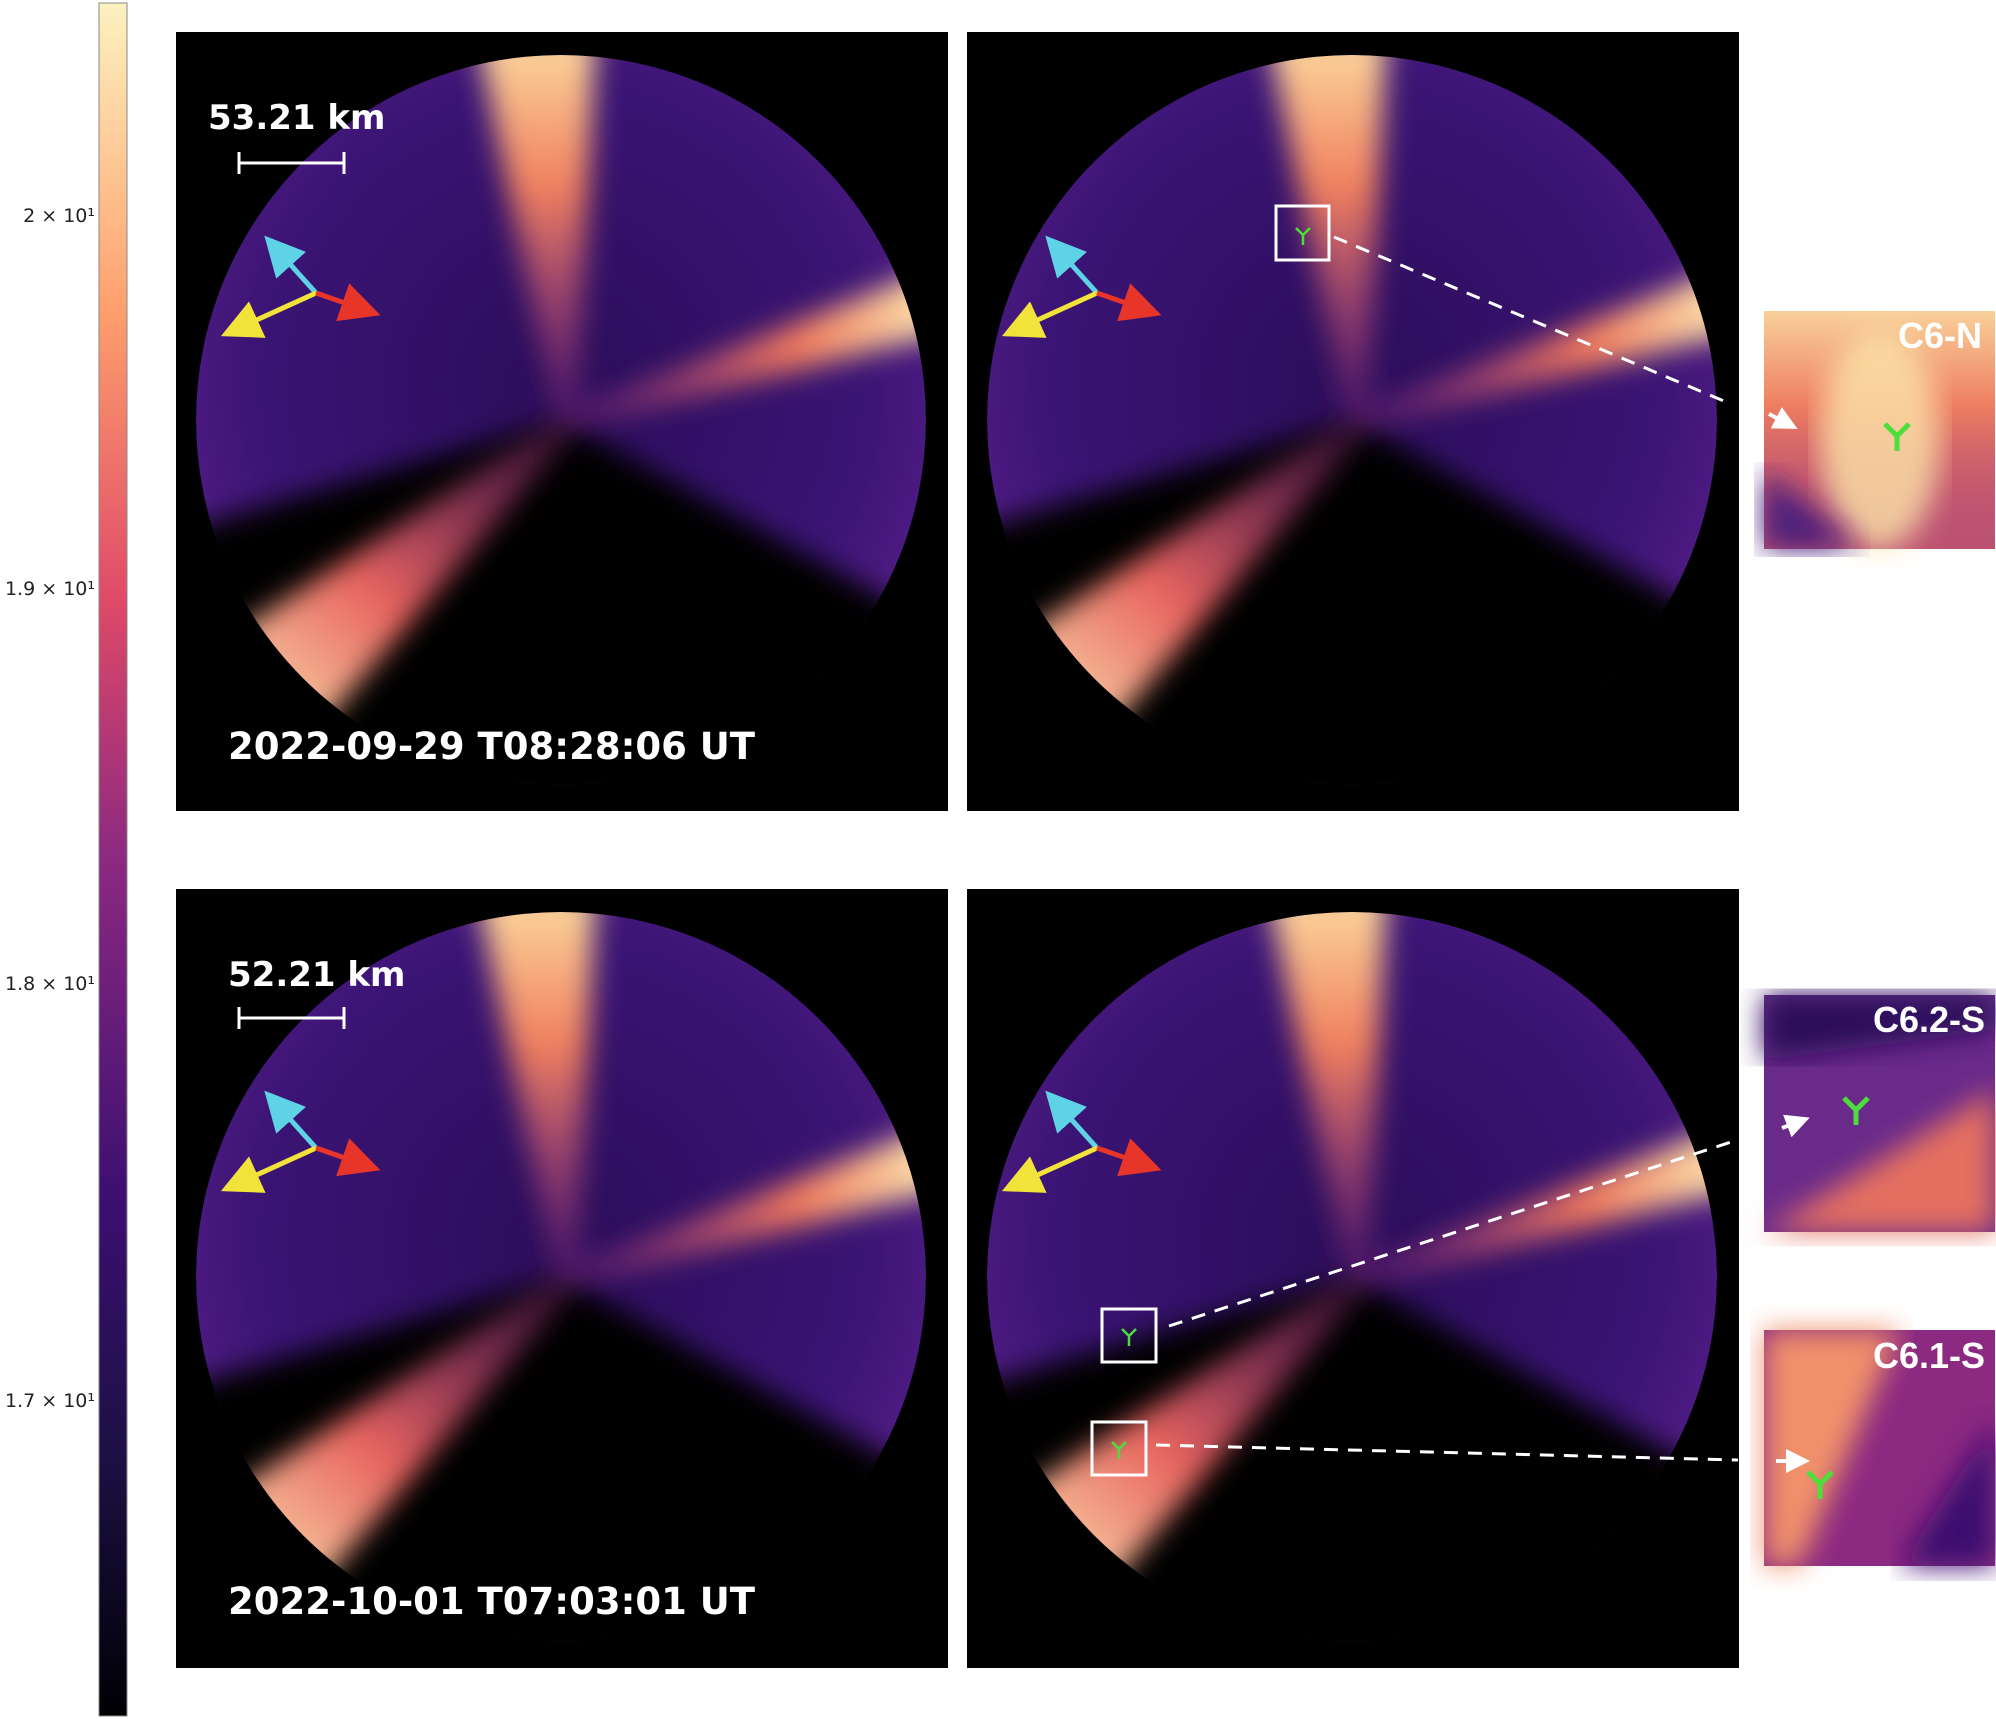 The width and height of the screenshot is (1996, 1719). What do you see at coordinates (316, 975) in the screenshot?
I see `scale-bar-label: 52.21 km` at bounding box center [316, 975].